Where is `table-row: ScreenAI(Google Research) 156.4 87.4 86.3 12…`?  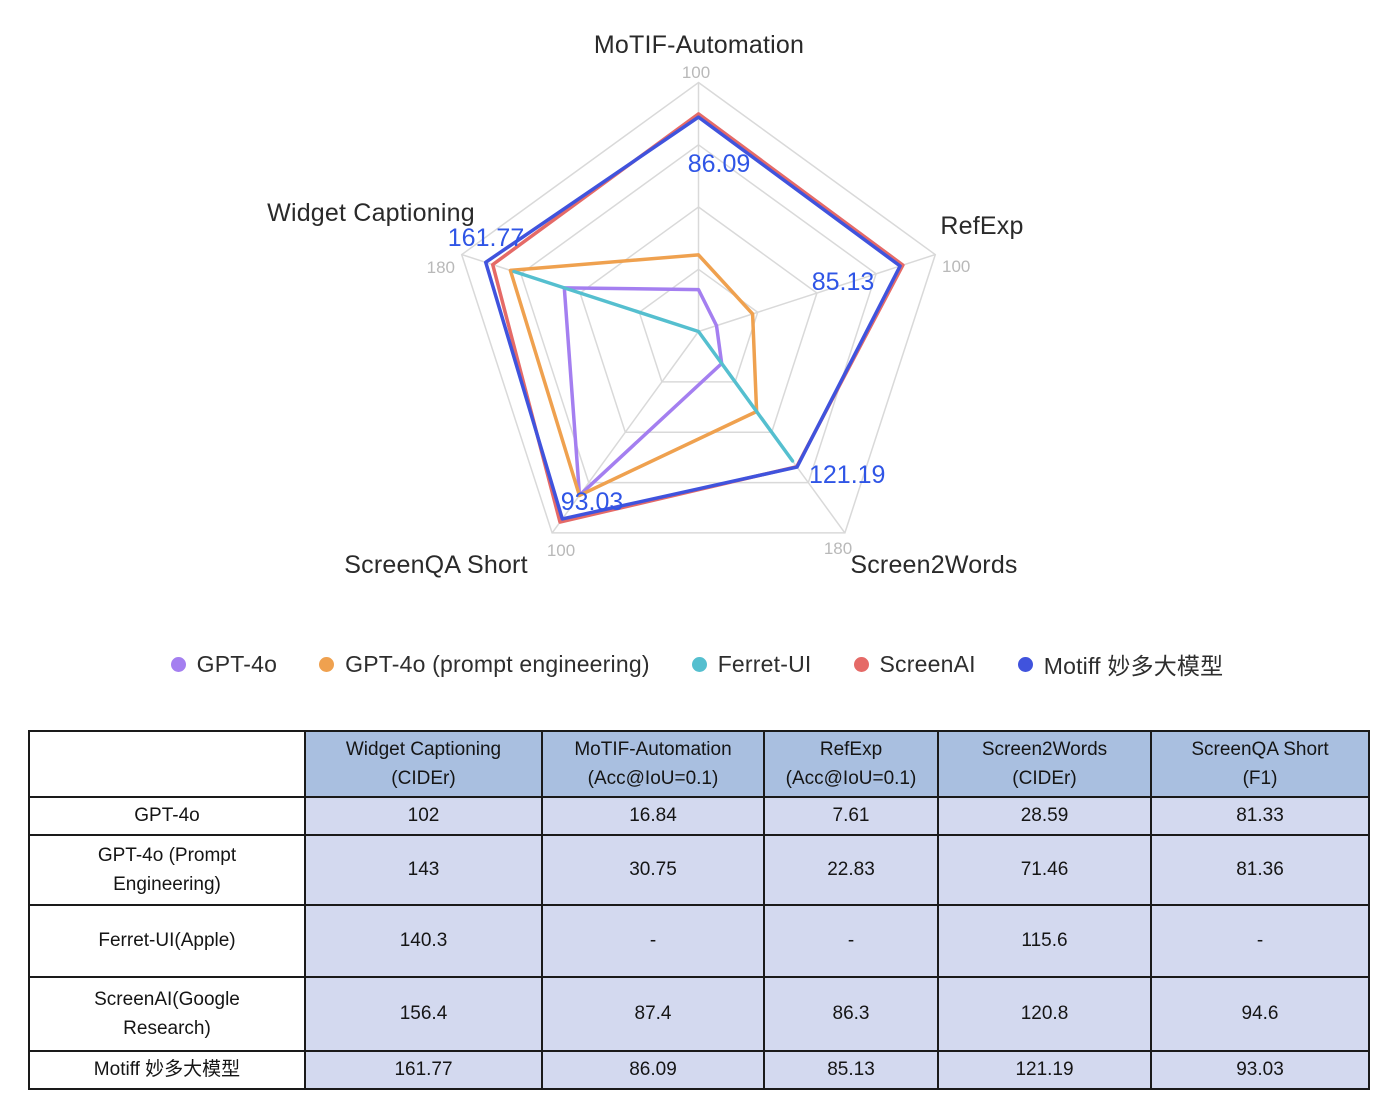
table-row: ScreenAI(Google Research) 156.4 87.4 86.3 12… is located at coordinates (699, 1014).